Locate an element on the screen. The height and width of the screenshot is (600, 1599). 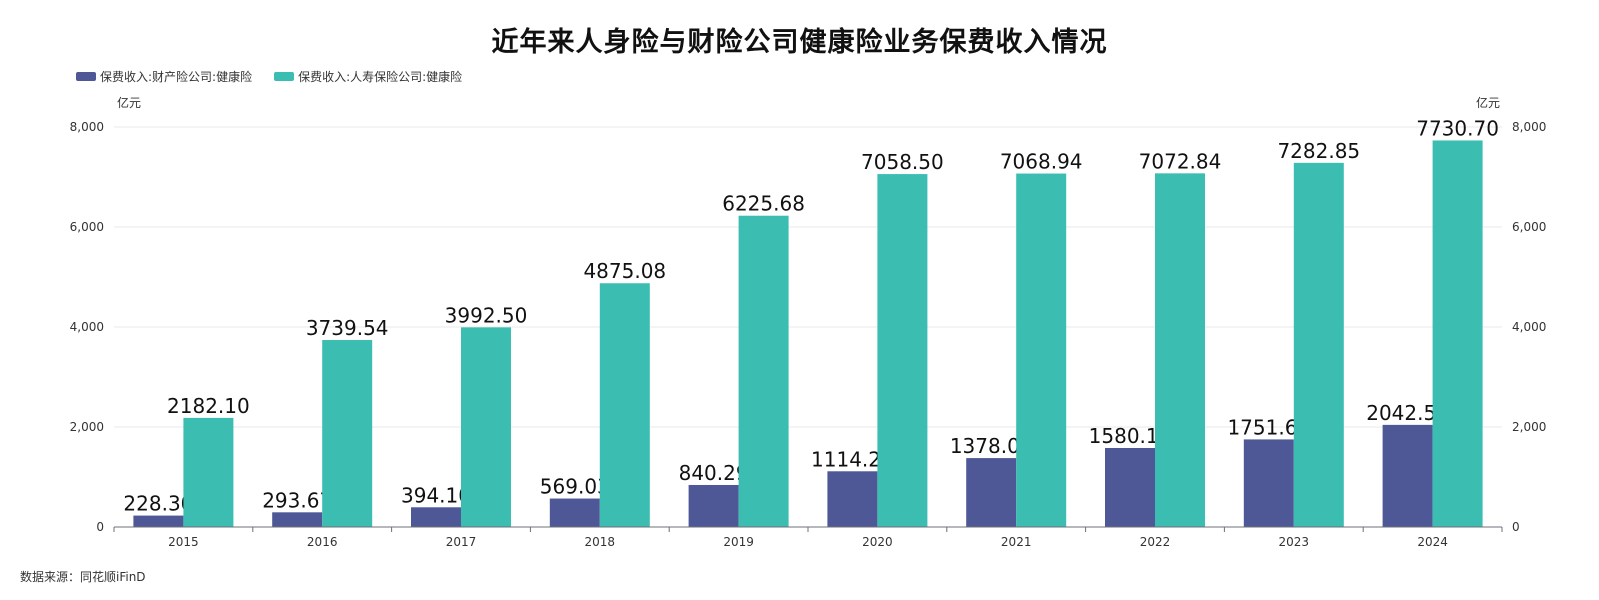
bar-life-2023 is located at coordinates (1318, 345).